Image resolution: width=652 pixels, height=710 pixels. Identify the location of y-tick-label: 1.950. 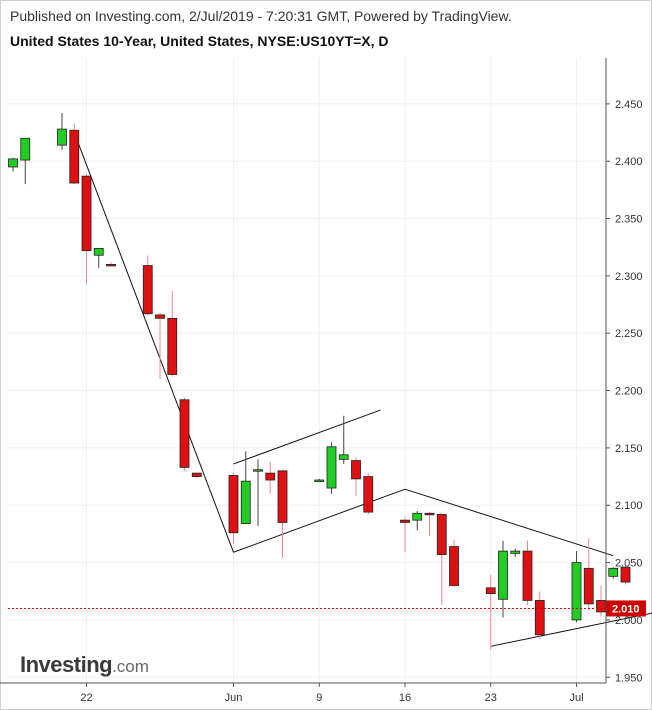
(629, 678).